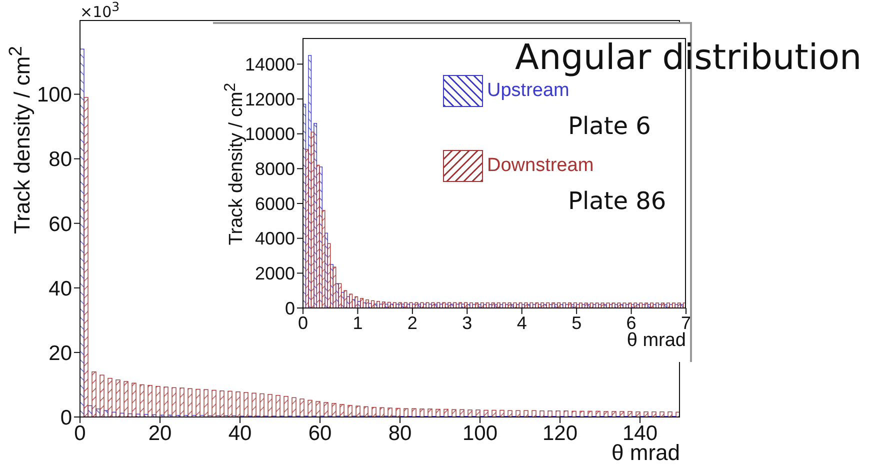  I want to click on y-tick-label: 100, so click(54, 95).